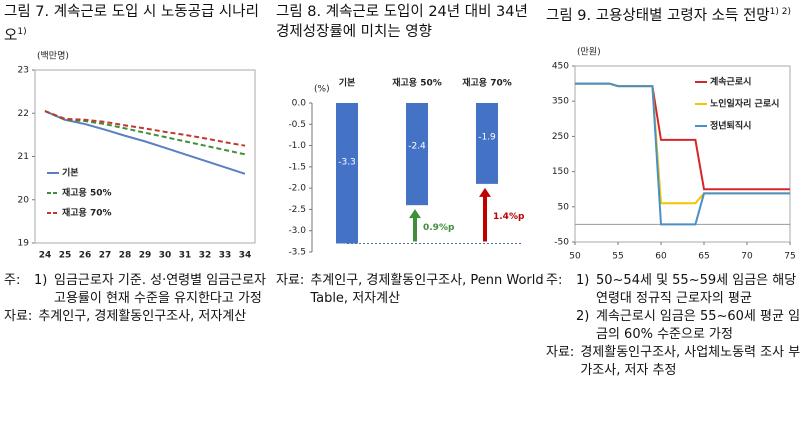 This screenshot has height=429, width=805. I want to click on note-item: 1) 50~54세 및 55~59세 임금은 해당 연령대 정규직 근로자의 평균, so click(689, 290).